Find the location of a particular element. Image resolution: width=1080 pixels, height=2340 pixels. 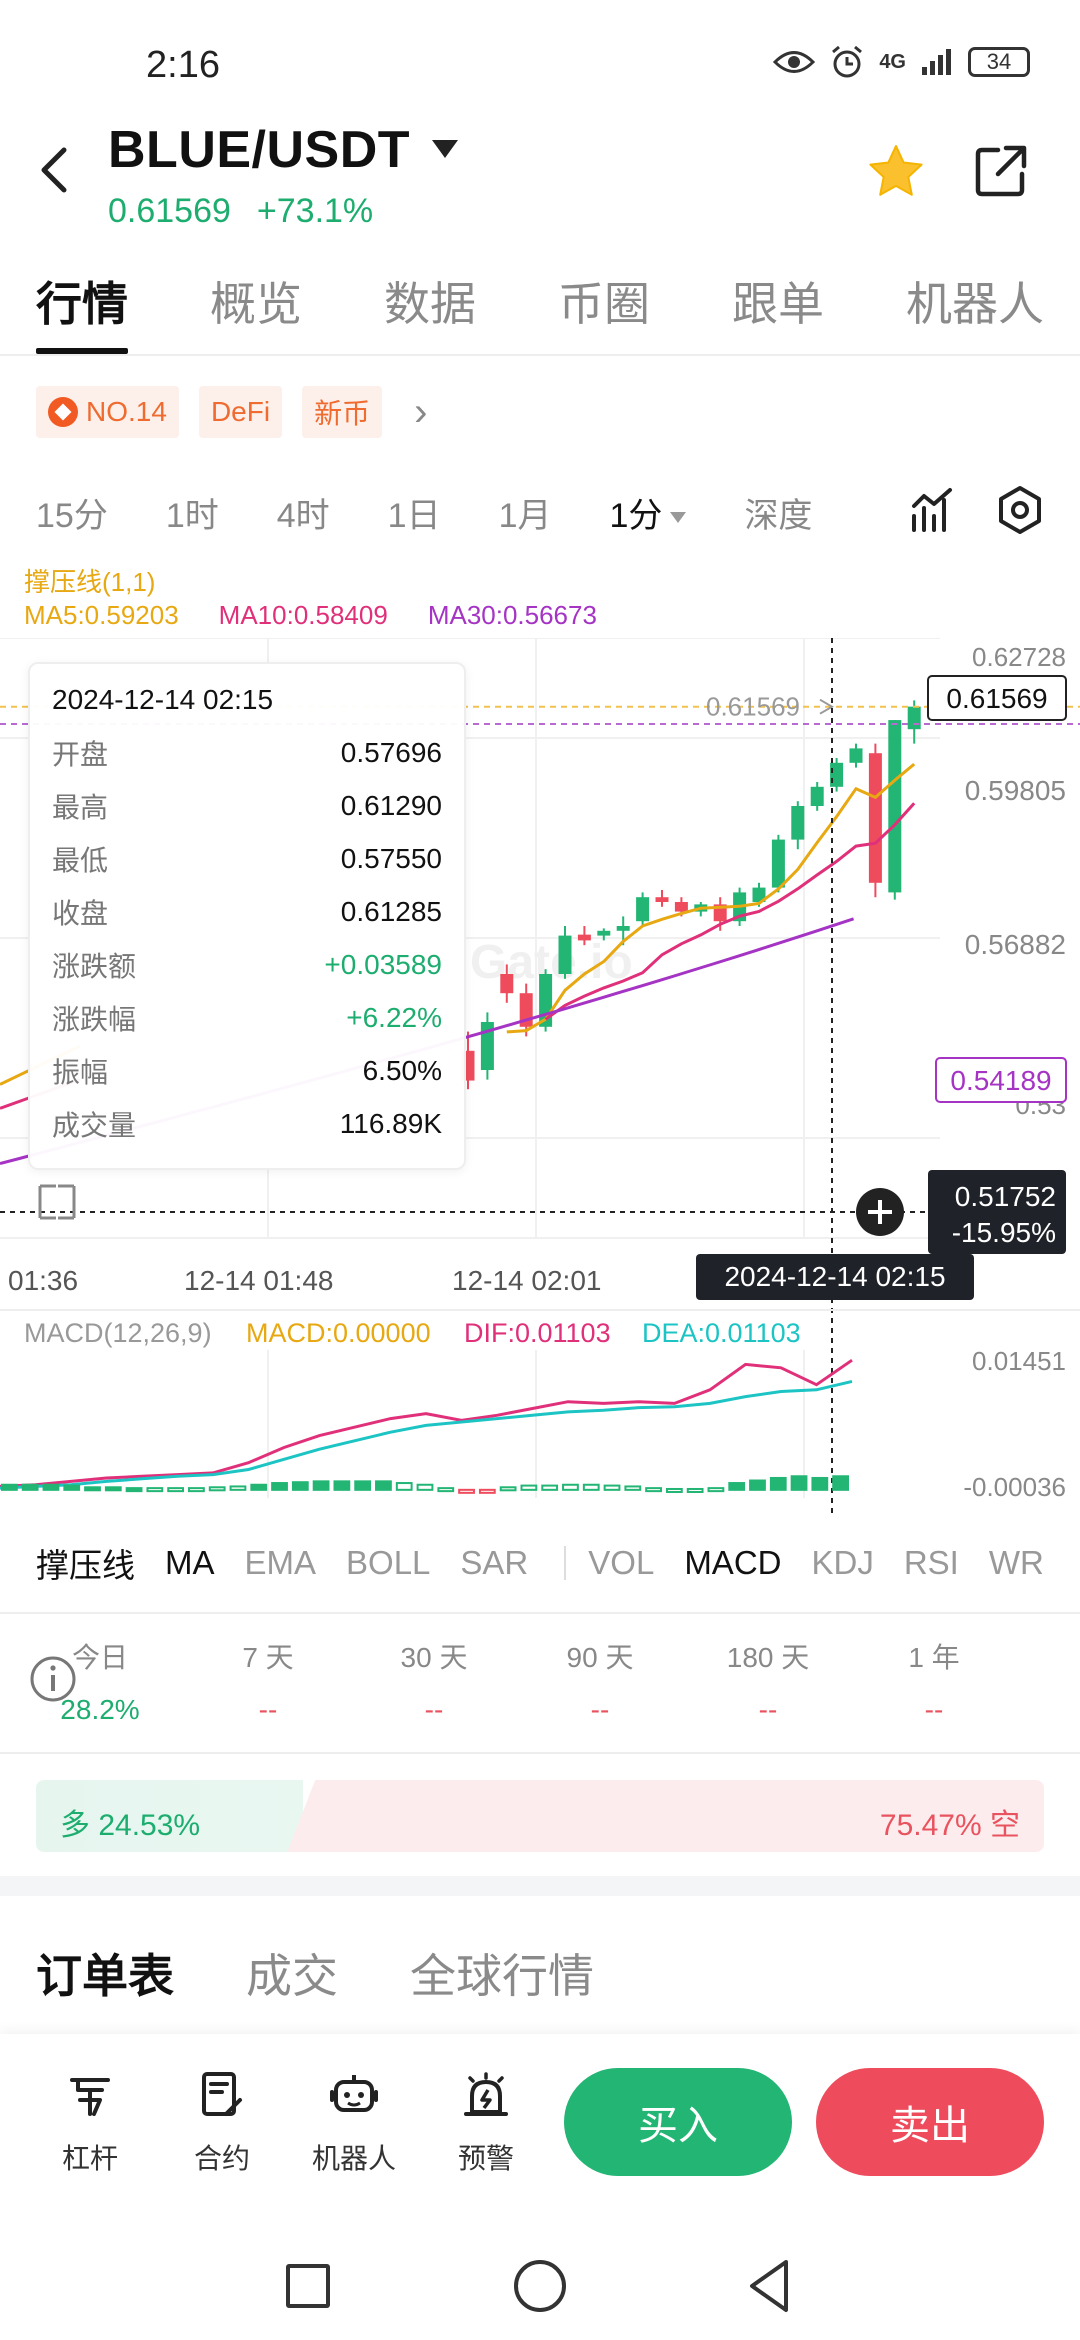

tab-3: 币圈 is located at coordinates (604, 304).